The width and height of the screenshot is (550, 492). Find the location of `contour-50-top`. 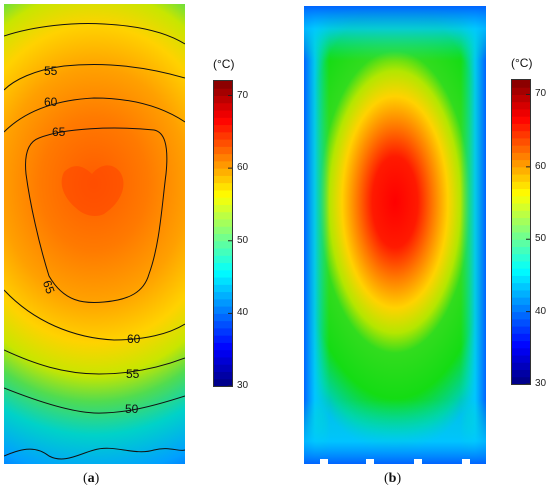

contour-50-top is located at coordinates (94, 34).